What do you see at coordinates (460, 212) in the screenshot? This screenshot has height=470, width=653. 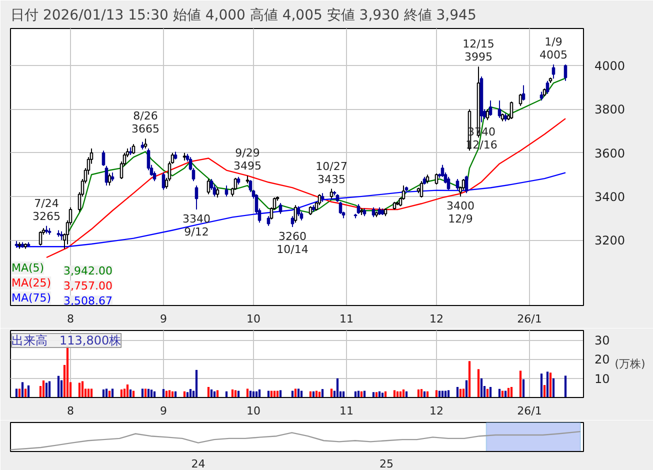 I see `annotation: 3400 12/9` at bounding box center [460, 212].